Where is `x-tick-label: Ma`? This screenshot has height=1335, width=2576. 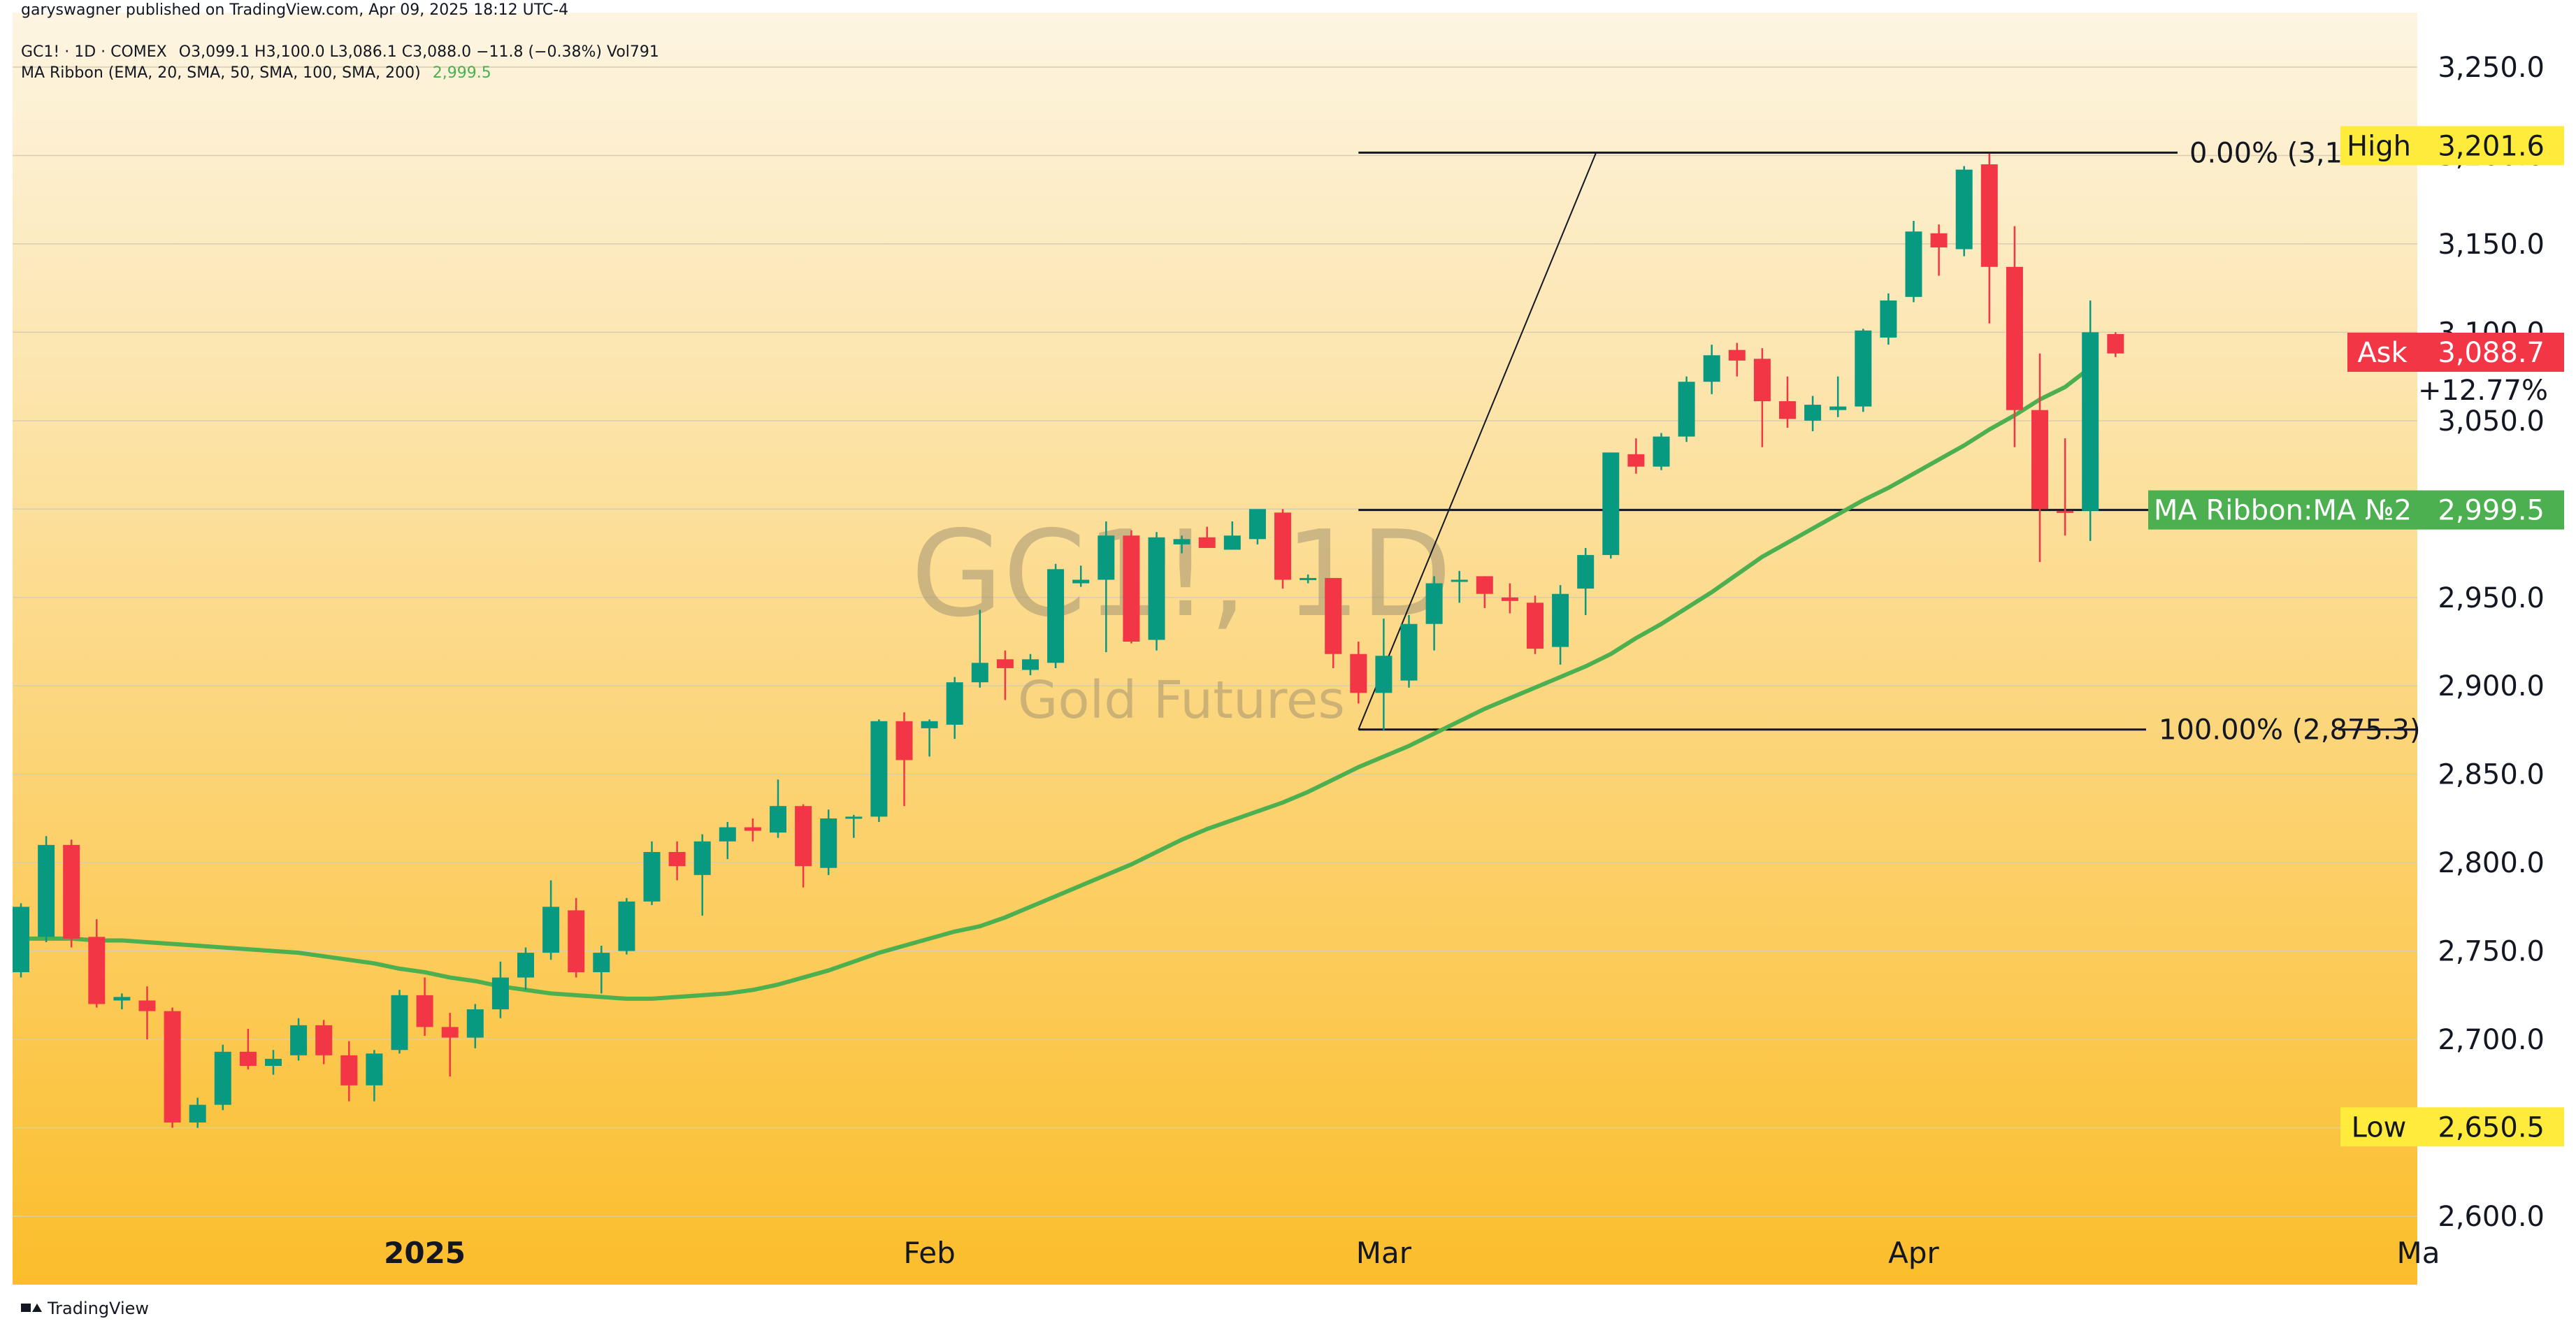
x-tick-label: Ma is located at coordinates (2418, 1253).